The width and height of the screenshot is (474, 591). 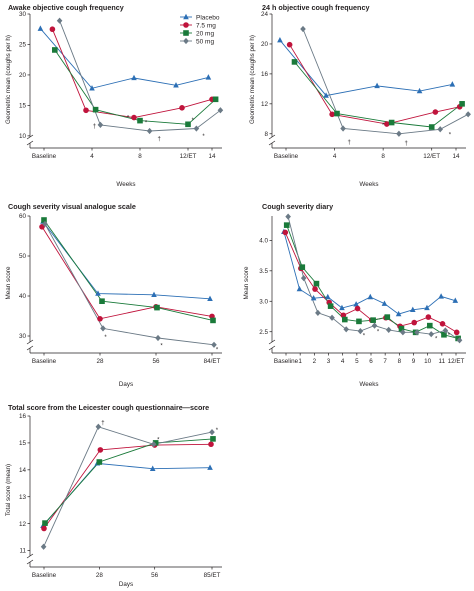 What do you see at coordinates (23, 106) in the screenshot?
I see `y-tick-label: 15` at bounding box center [23, 106].